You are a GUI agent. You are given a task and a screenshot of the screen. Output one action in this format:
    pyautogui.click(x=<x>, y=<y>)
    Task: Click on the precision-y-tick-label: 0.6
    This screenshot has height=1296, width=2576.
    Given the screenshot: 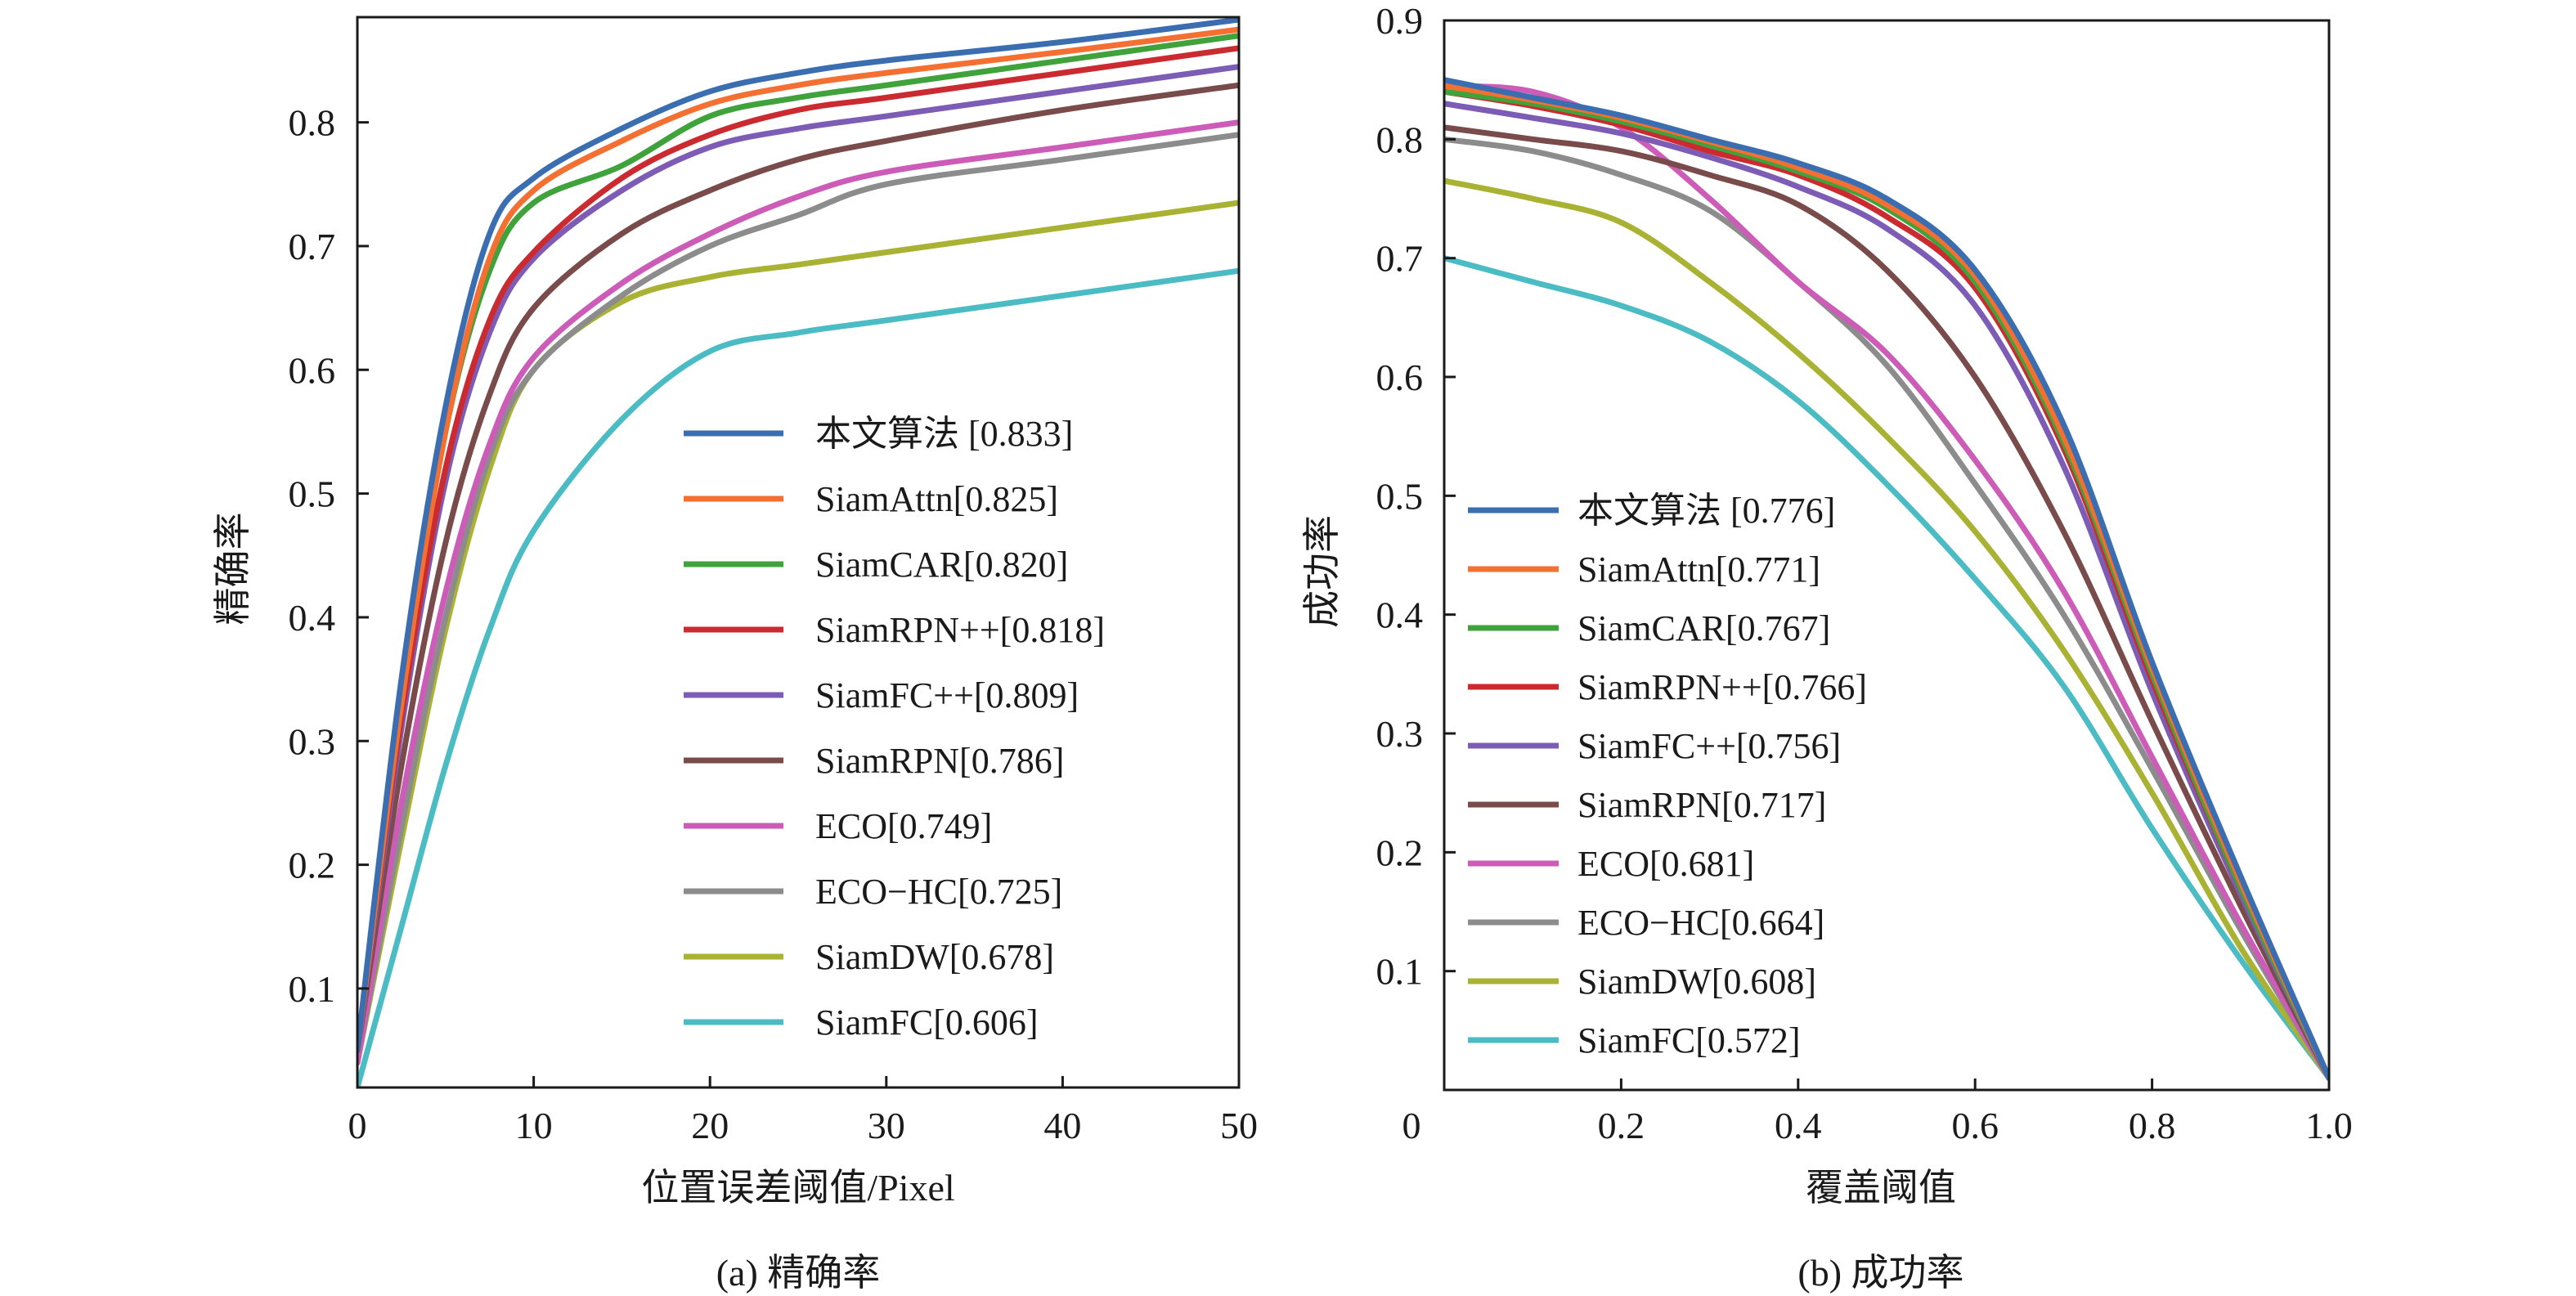 What is the action you would take?
    pyautogui.click(x=313, y=370)
    